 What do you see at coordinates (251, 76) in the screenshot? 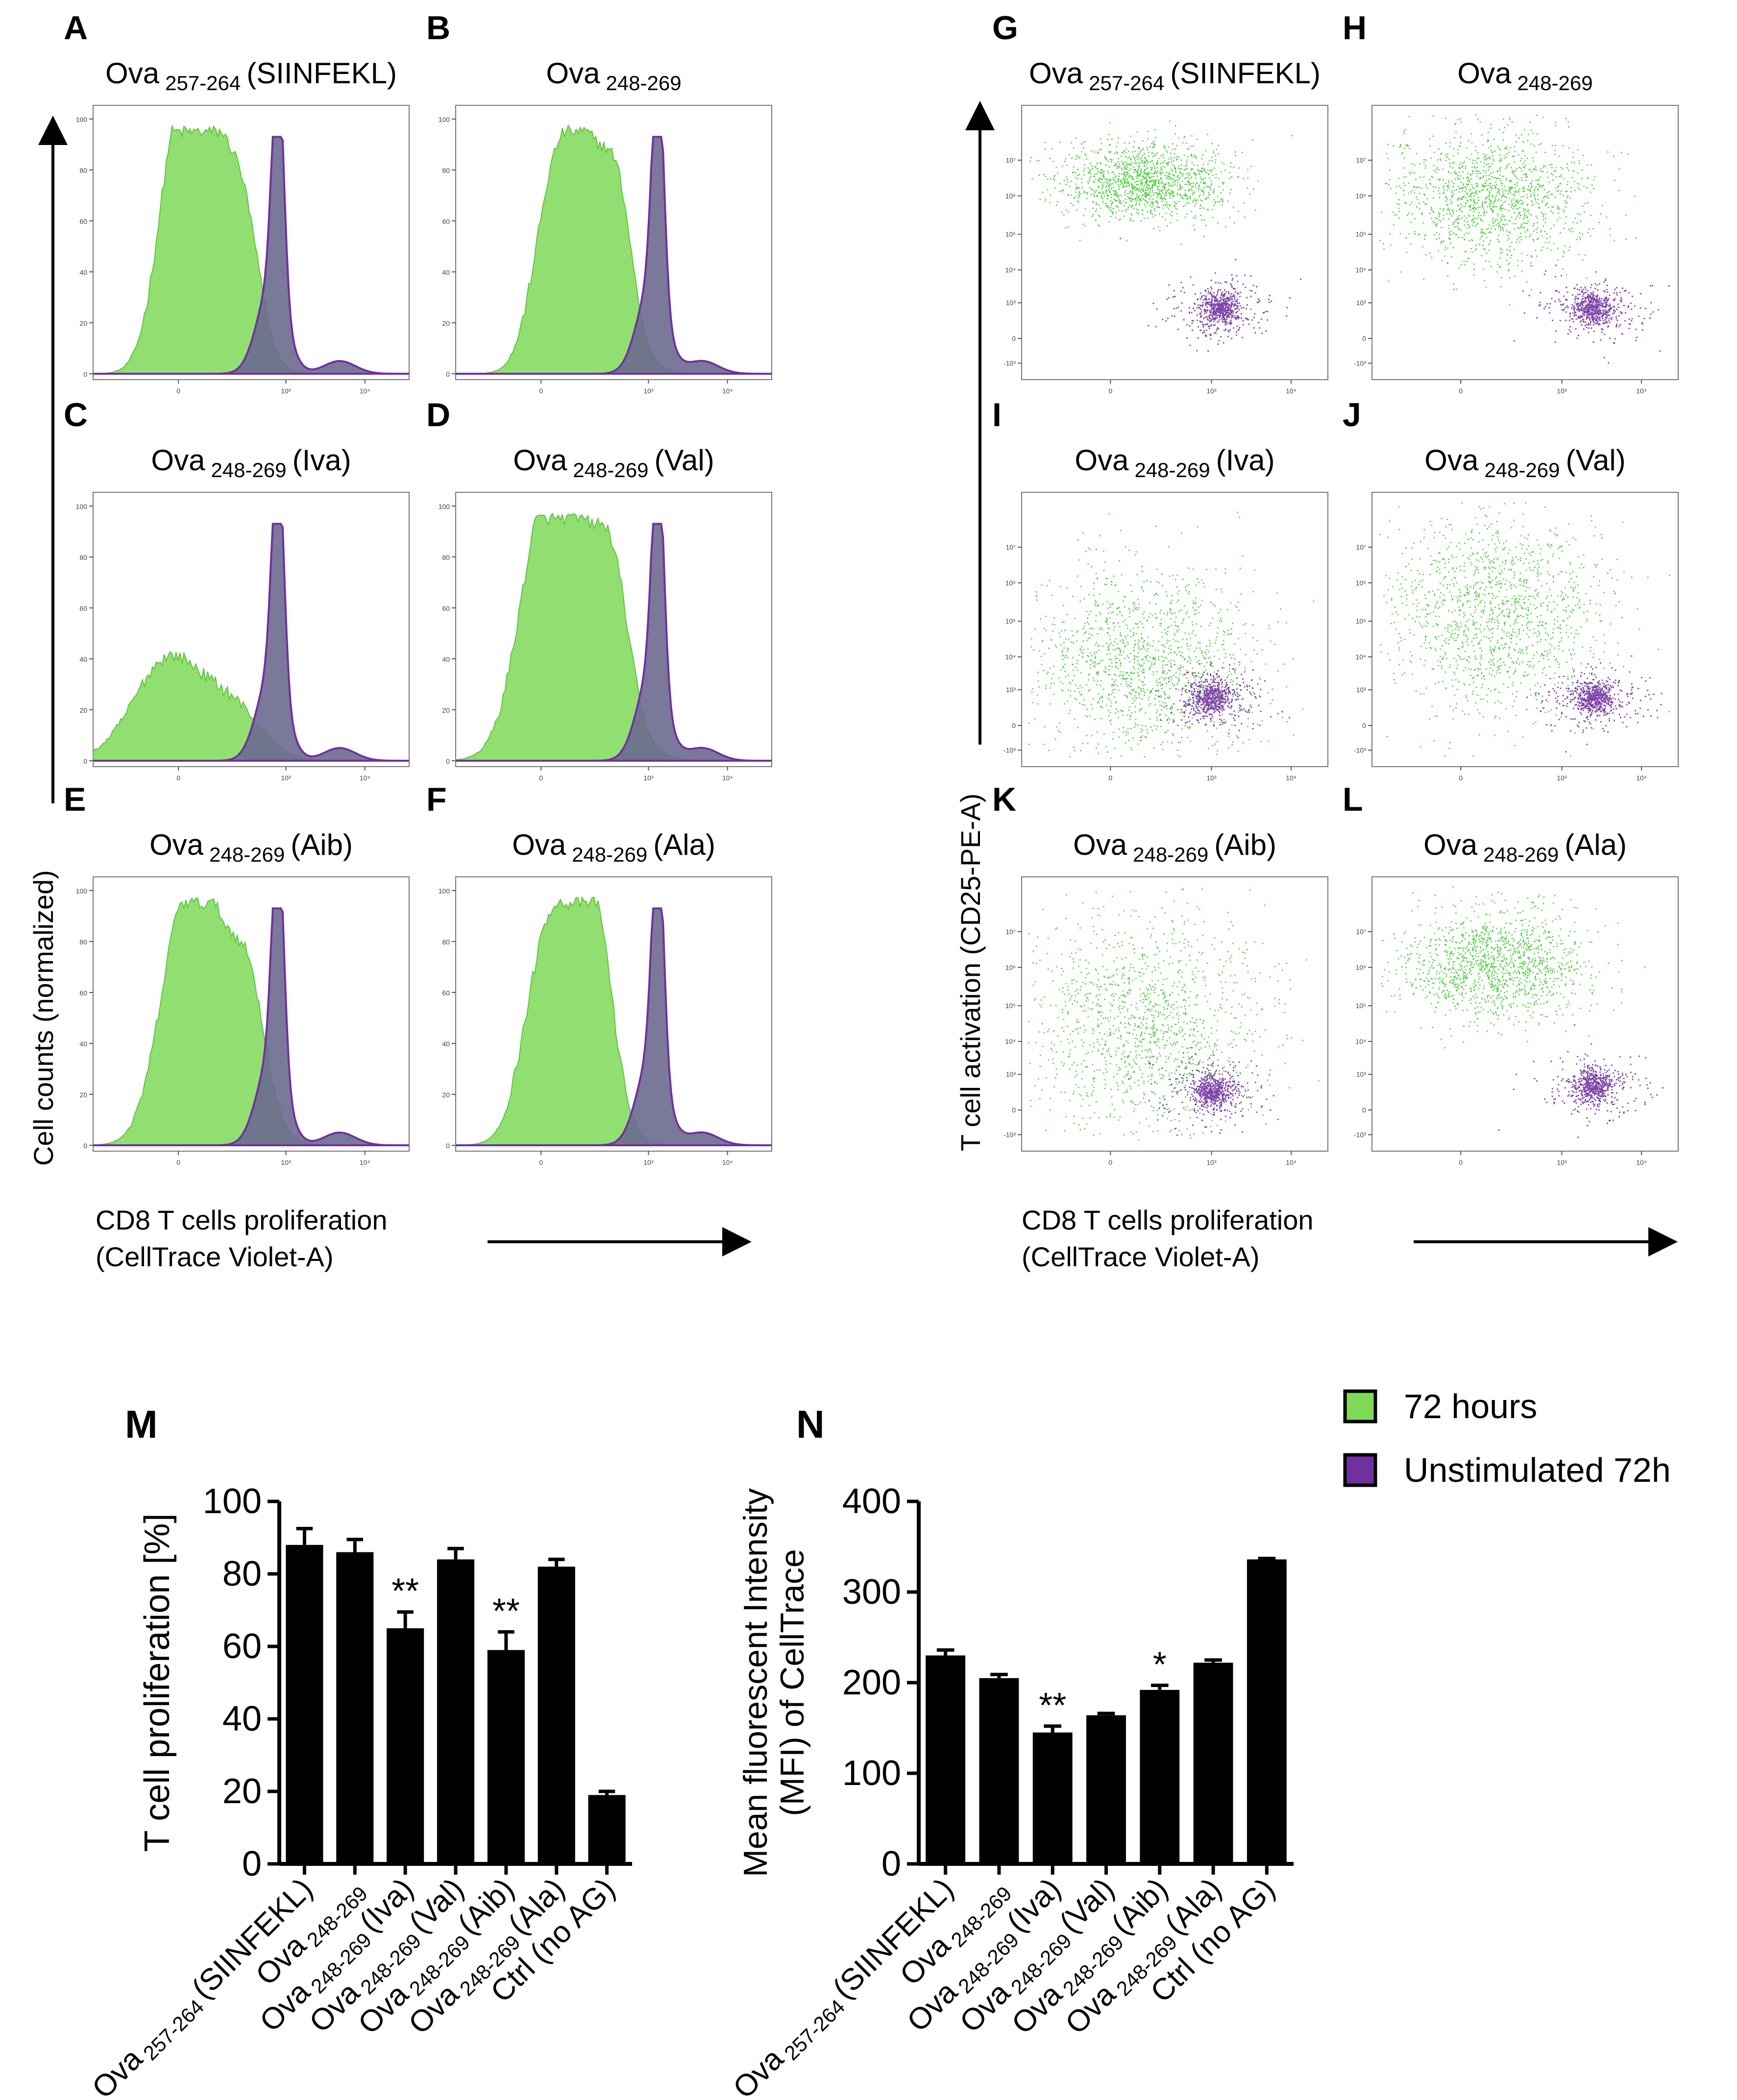
I see `histogram-a-title: Ova 257-264 (SIINFEKL)` at bounding box center [251, 76].